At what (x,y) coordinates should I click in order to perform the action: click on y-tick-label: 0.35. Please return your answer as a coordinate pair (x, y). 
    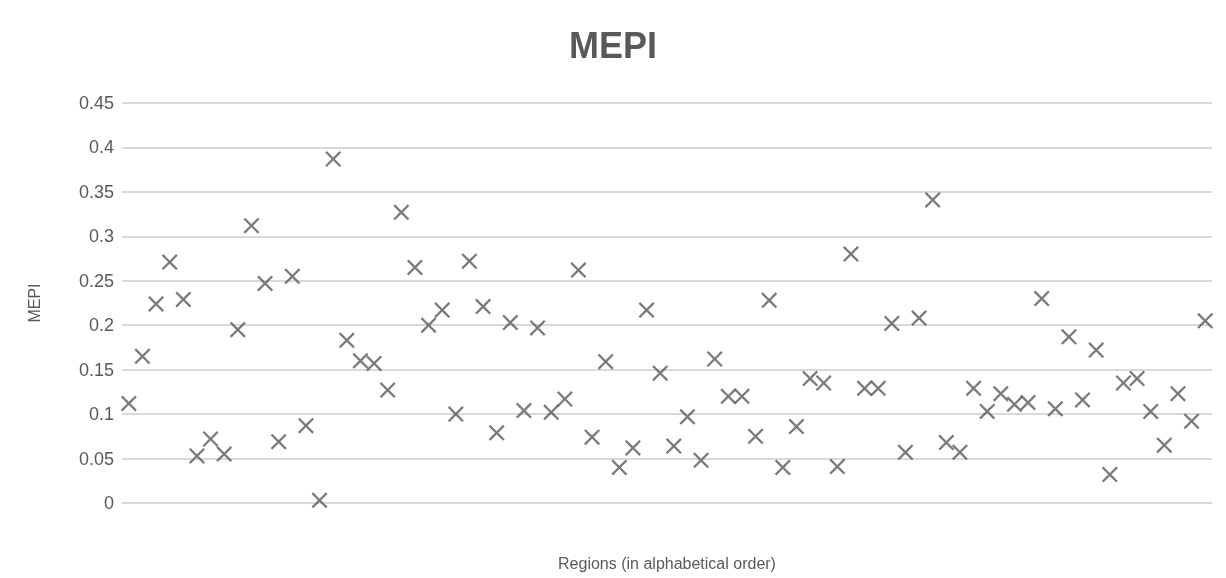
    Looking at the image, I should click on (96, 191).